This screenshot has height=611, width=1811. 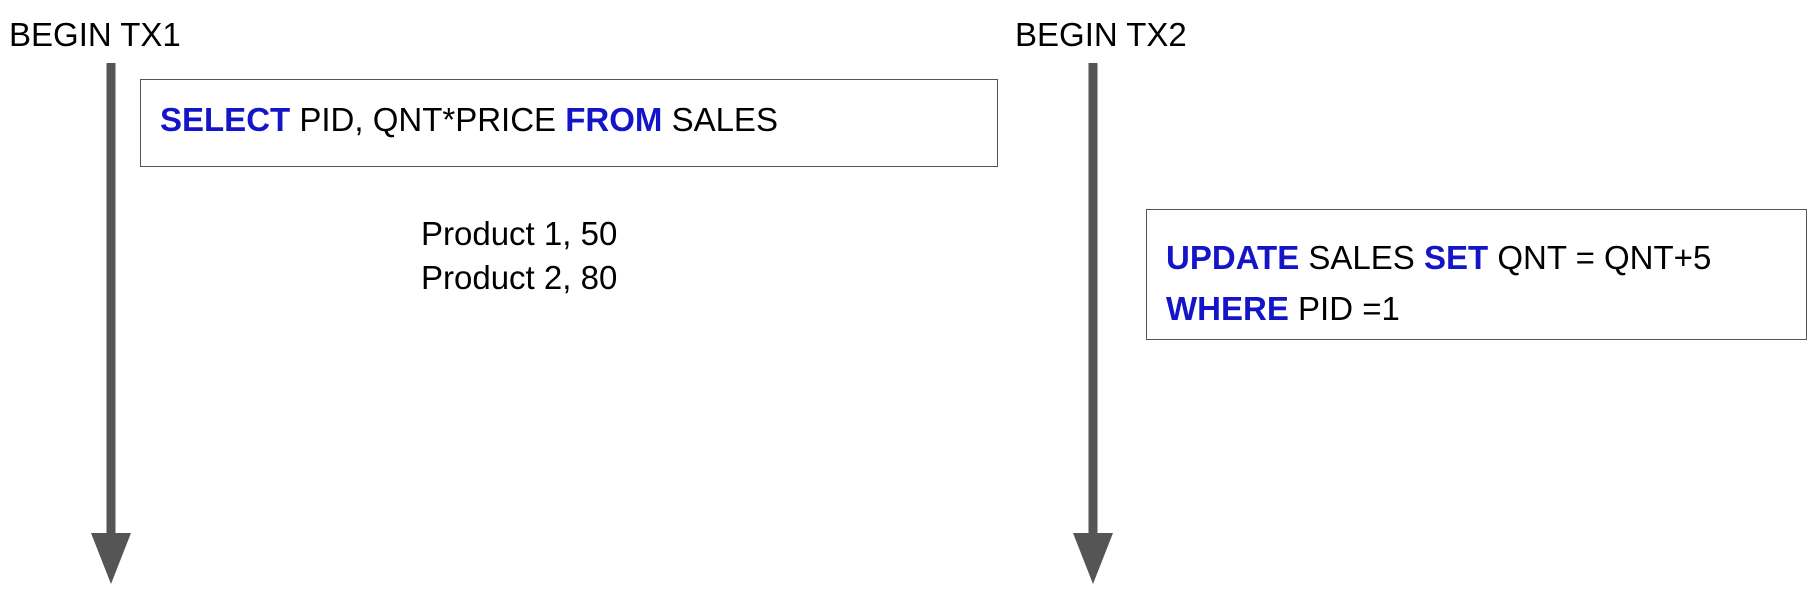 I want to click on result-row-1: Product 1, 50, so click(x=519, y=233).